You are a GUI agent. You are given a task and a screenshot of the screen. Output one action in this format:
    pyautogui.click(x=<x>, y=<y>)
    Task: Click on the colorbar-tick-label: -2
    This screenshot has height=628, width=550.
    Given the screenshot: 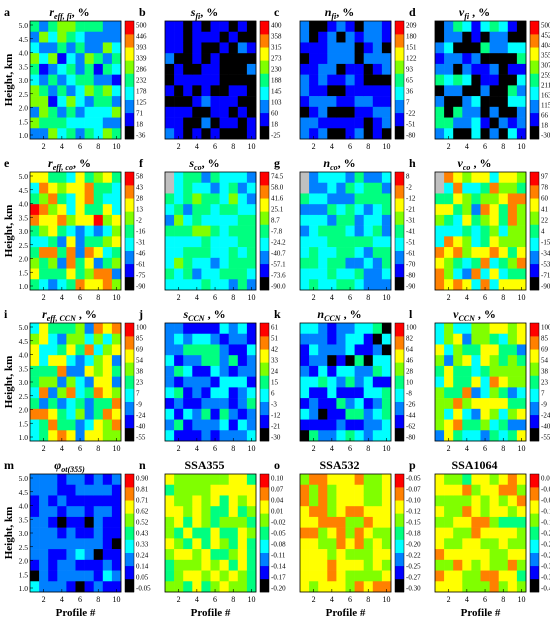 What is the action you would take?
    pyautogui.click(x=139, y=221)
    